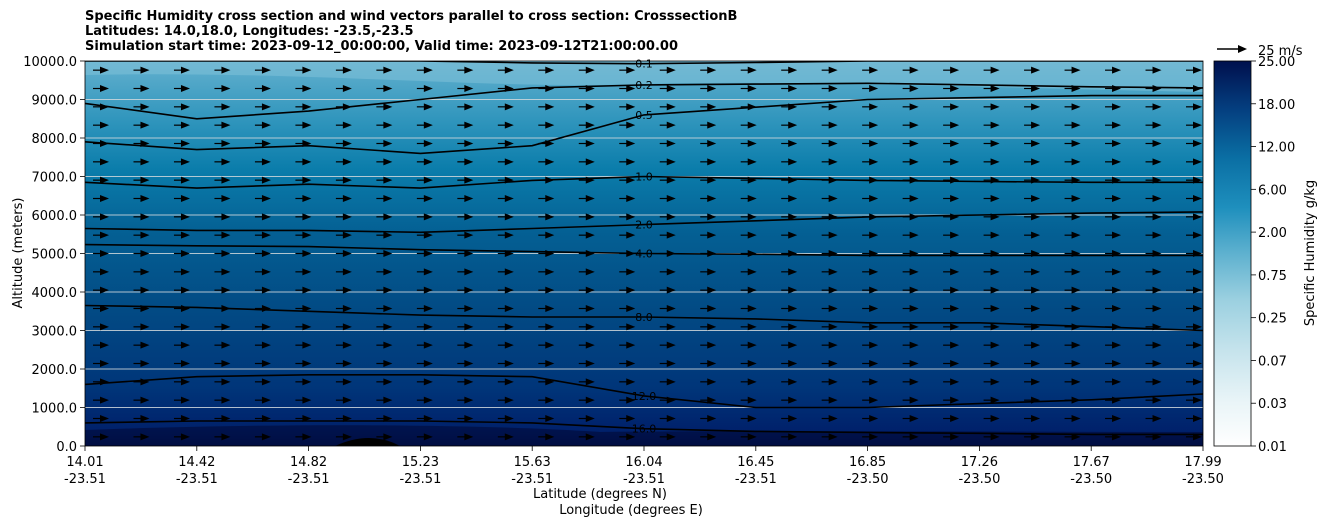  I want to click on y-tick-label: 1000.0, so click(55, 409).